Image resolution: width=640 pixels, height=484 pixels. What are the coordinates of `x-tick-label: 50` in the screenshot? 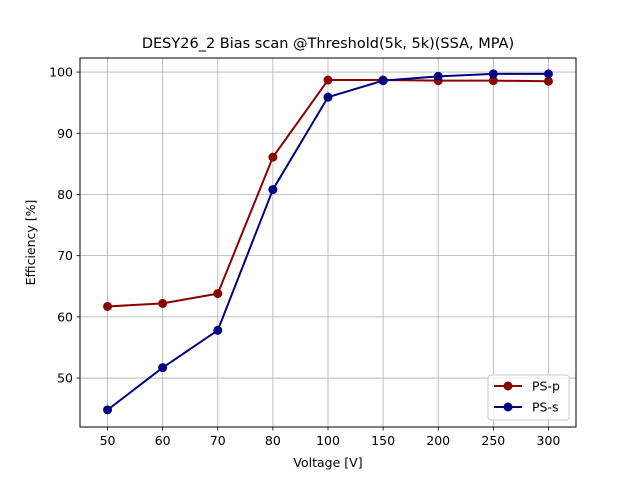 It's located at (108, 440).